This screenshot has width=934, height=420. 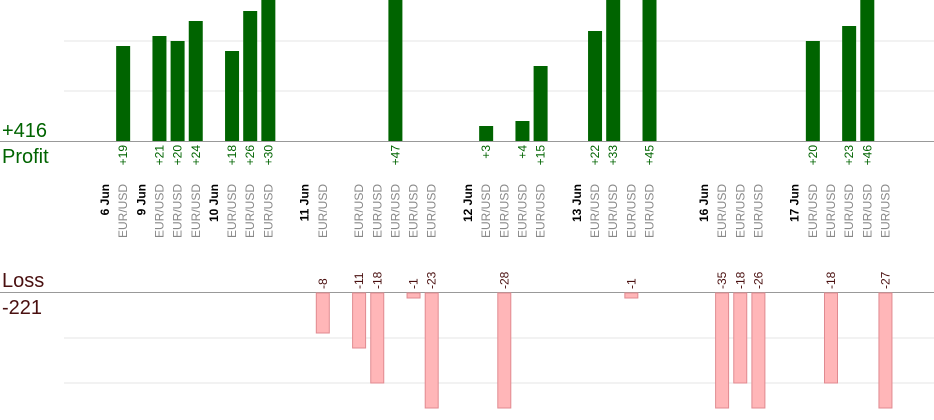 What do you see at coordinates (595, 155) in the screenshot?
I see `profit-value-label: +22` at bounding box center [595, 155].